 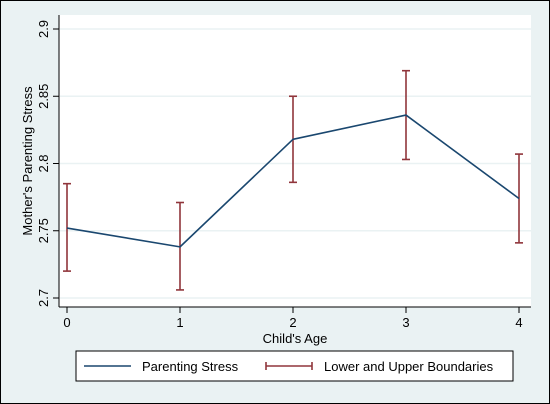 What do you see at coordinates (190, 366) in the screenshot?
I see `legend-label-parenting-stress: Parenting Stress` at bounding box center [190, 366].